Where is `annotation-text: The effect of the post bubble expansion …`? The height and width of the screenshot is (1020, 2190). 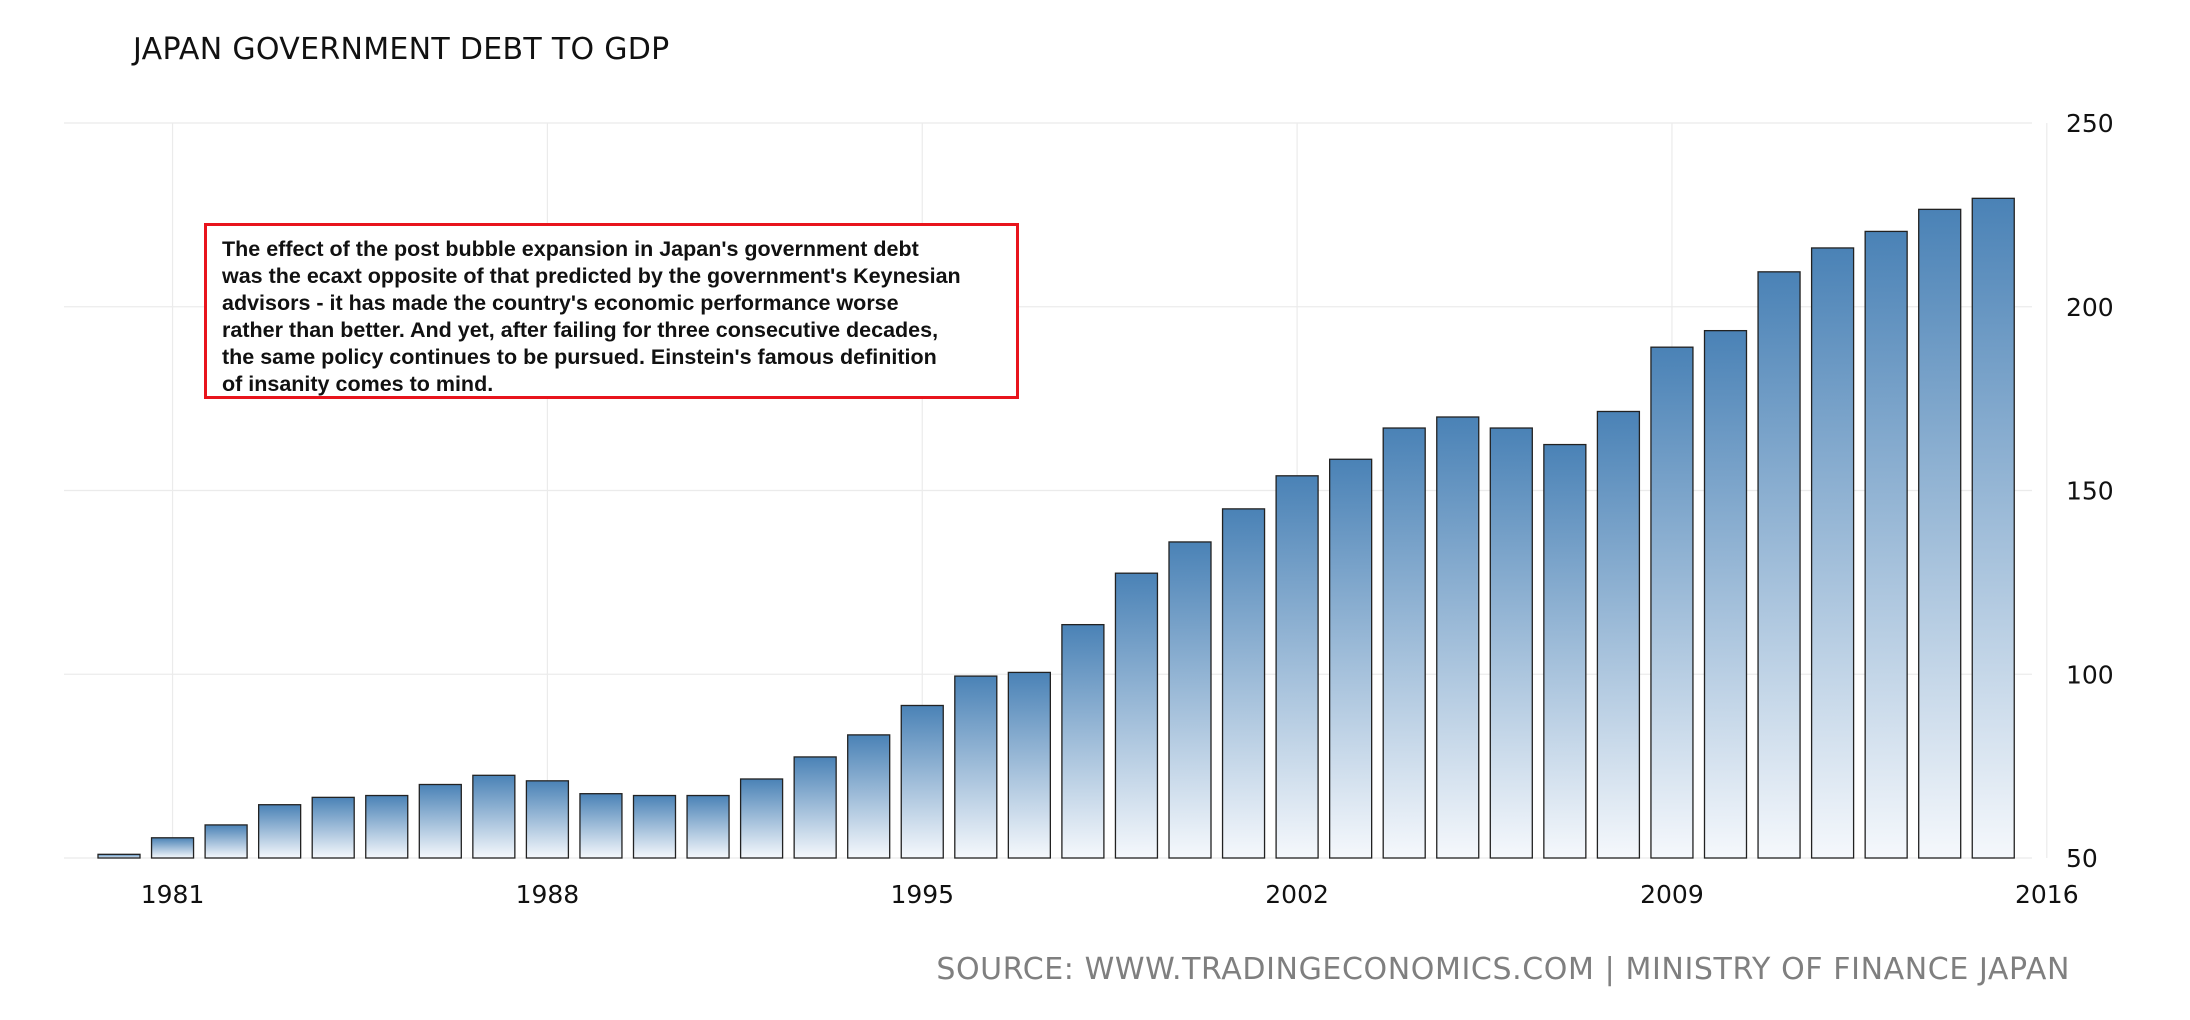 annotation-text: The effect of the post bubble expansion … is located at coordinates (591, 316).